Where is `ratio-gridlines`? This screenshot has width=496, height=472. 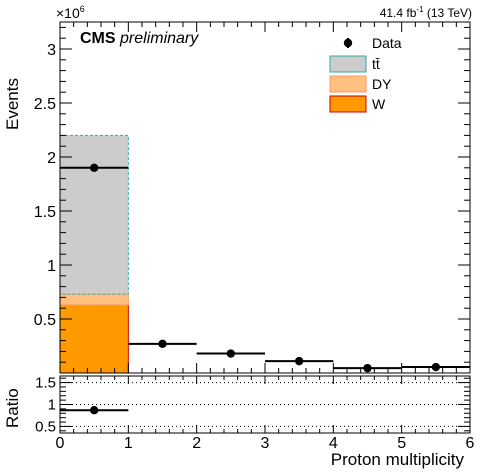
ratio-gridlines is located at coordinates (265, 404).